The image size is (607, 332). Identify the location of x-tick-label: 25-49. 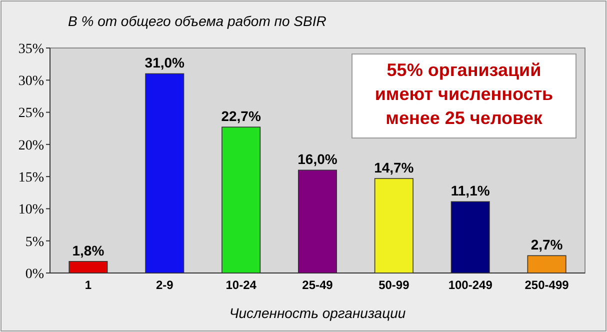
(318, 285).